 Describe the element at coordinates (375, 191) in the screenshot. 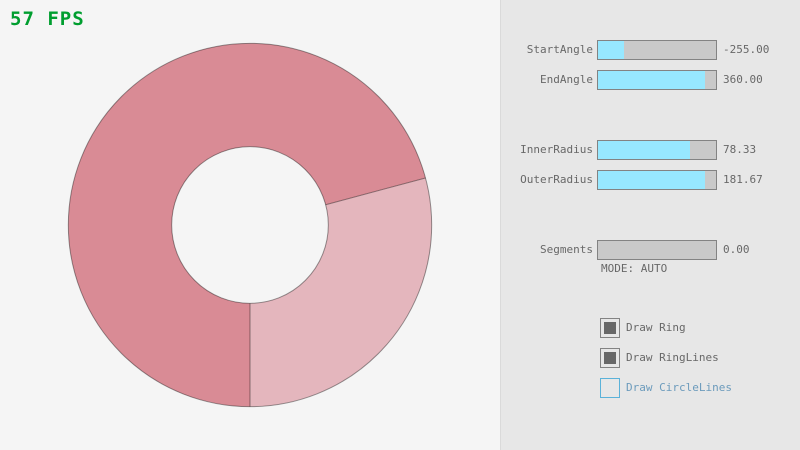

I see `ring-start-angle-line` at that location.